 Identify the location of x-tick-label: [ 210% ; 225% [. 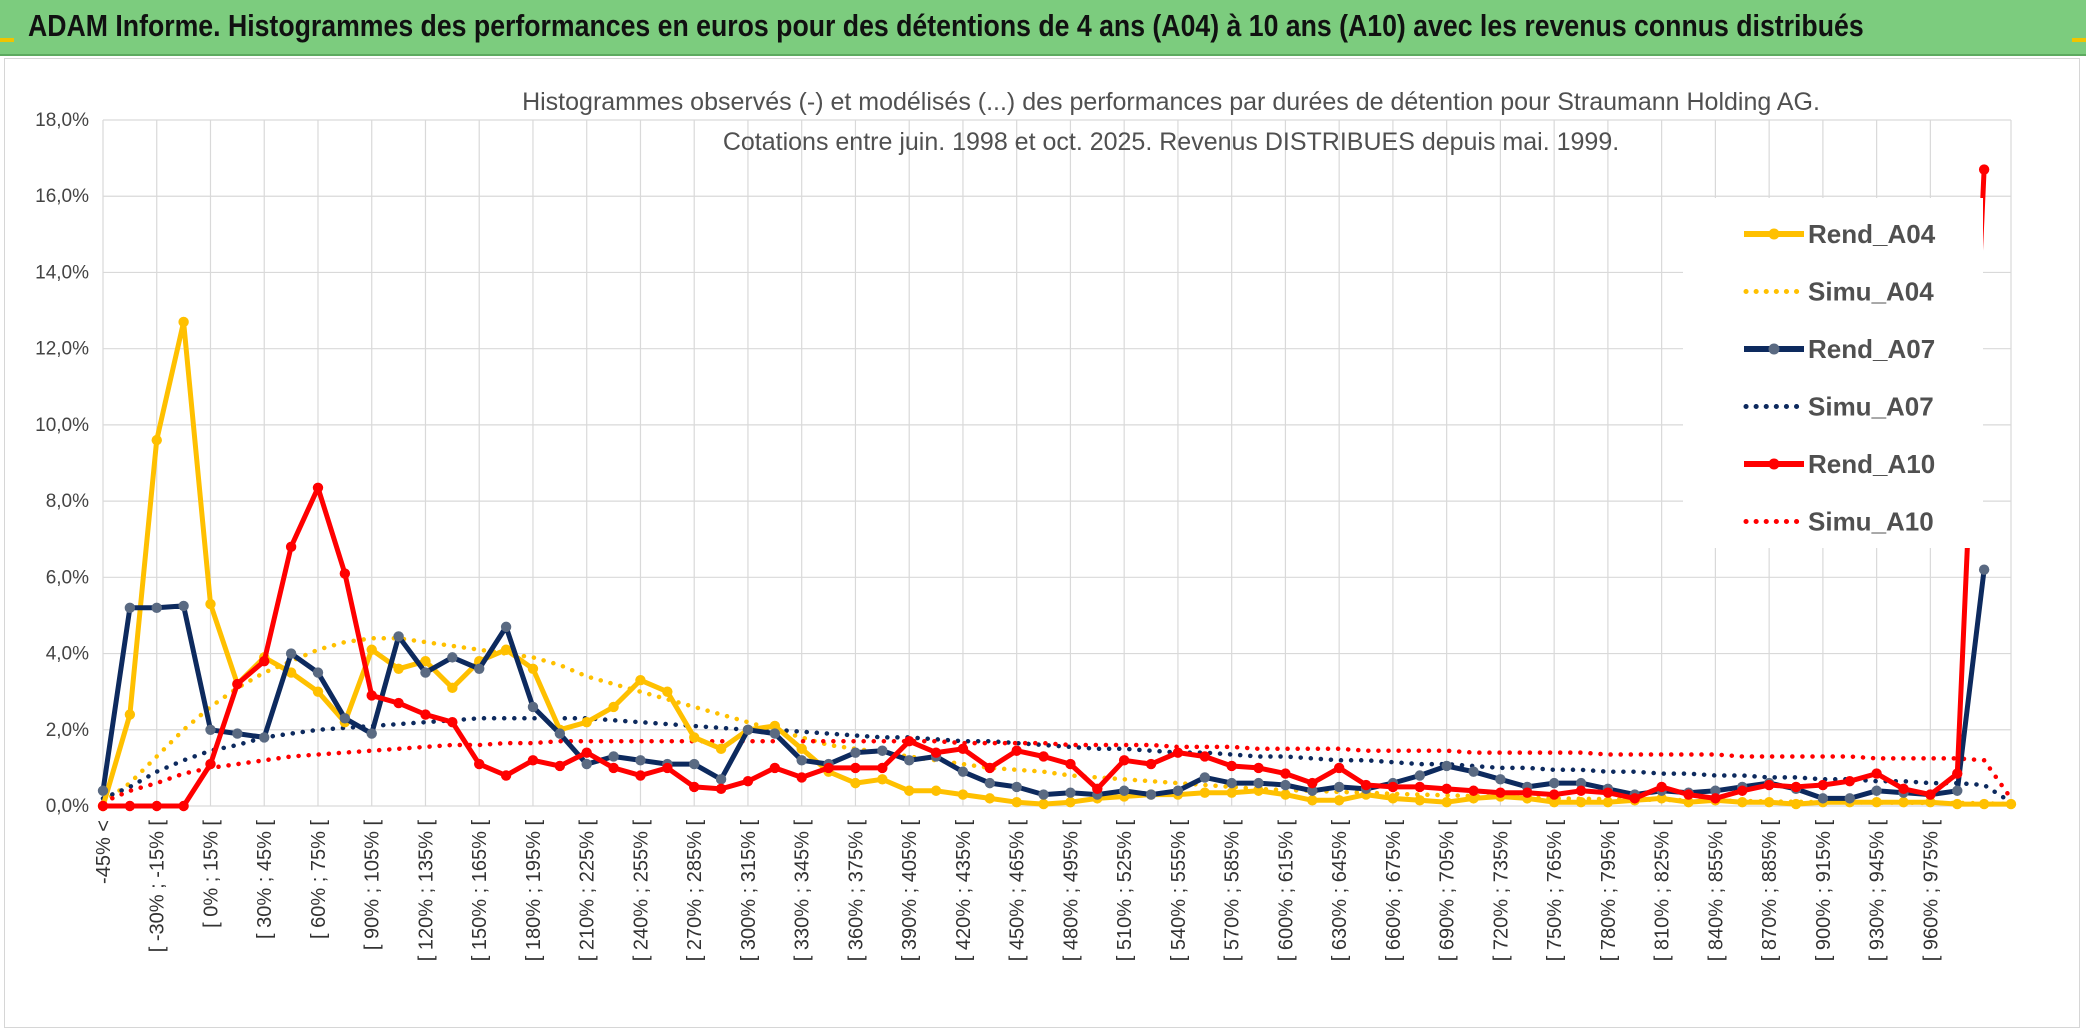
(588, 891).